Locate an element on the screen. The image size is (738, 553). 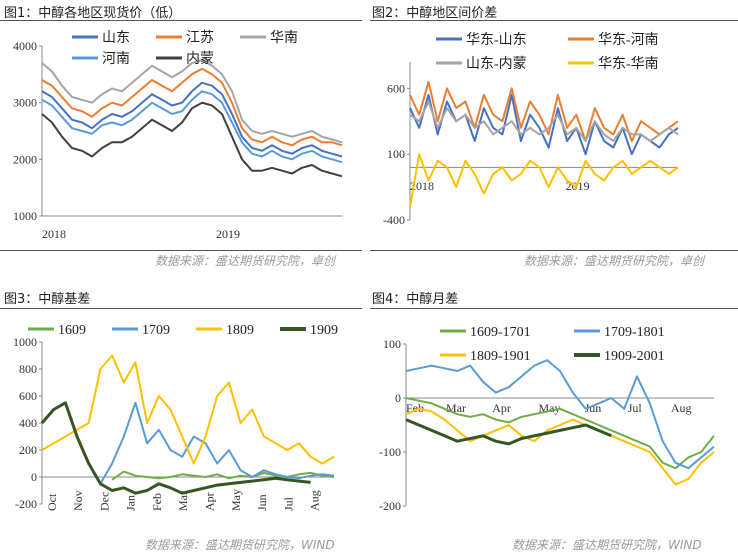
legend-label-x: 内蒙 is located at coordinates (200, 59).